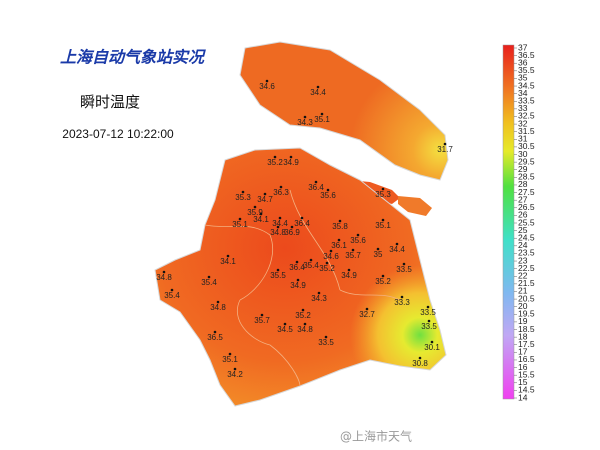 Image resolution: width=600 pixels, height=450 pixels. What do you see at coordinates (526, 192) in the screenshot?
I see `colorbar-label: 27.5` at bounding box center [526, 192].